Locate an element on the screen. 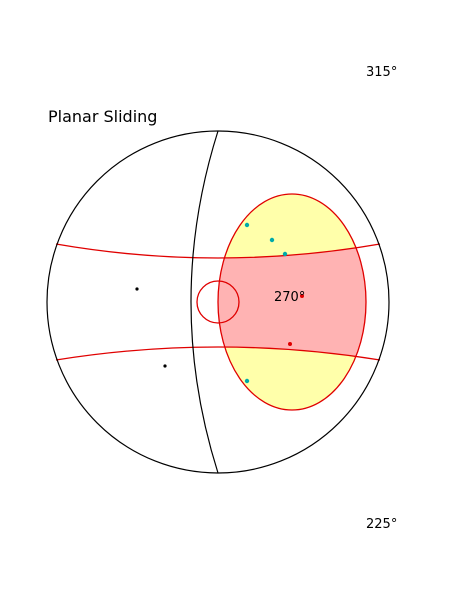  direction-label-center: 270° is located at coordinates (290, 297).